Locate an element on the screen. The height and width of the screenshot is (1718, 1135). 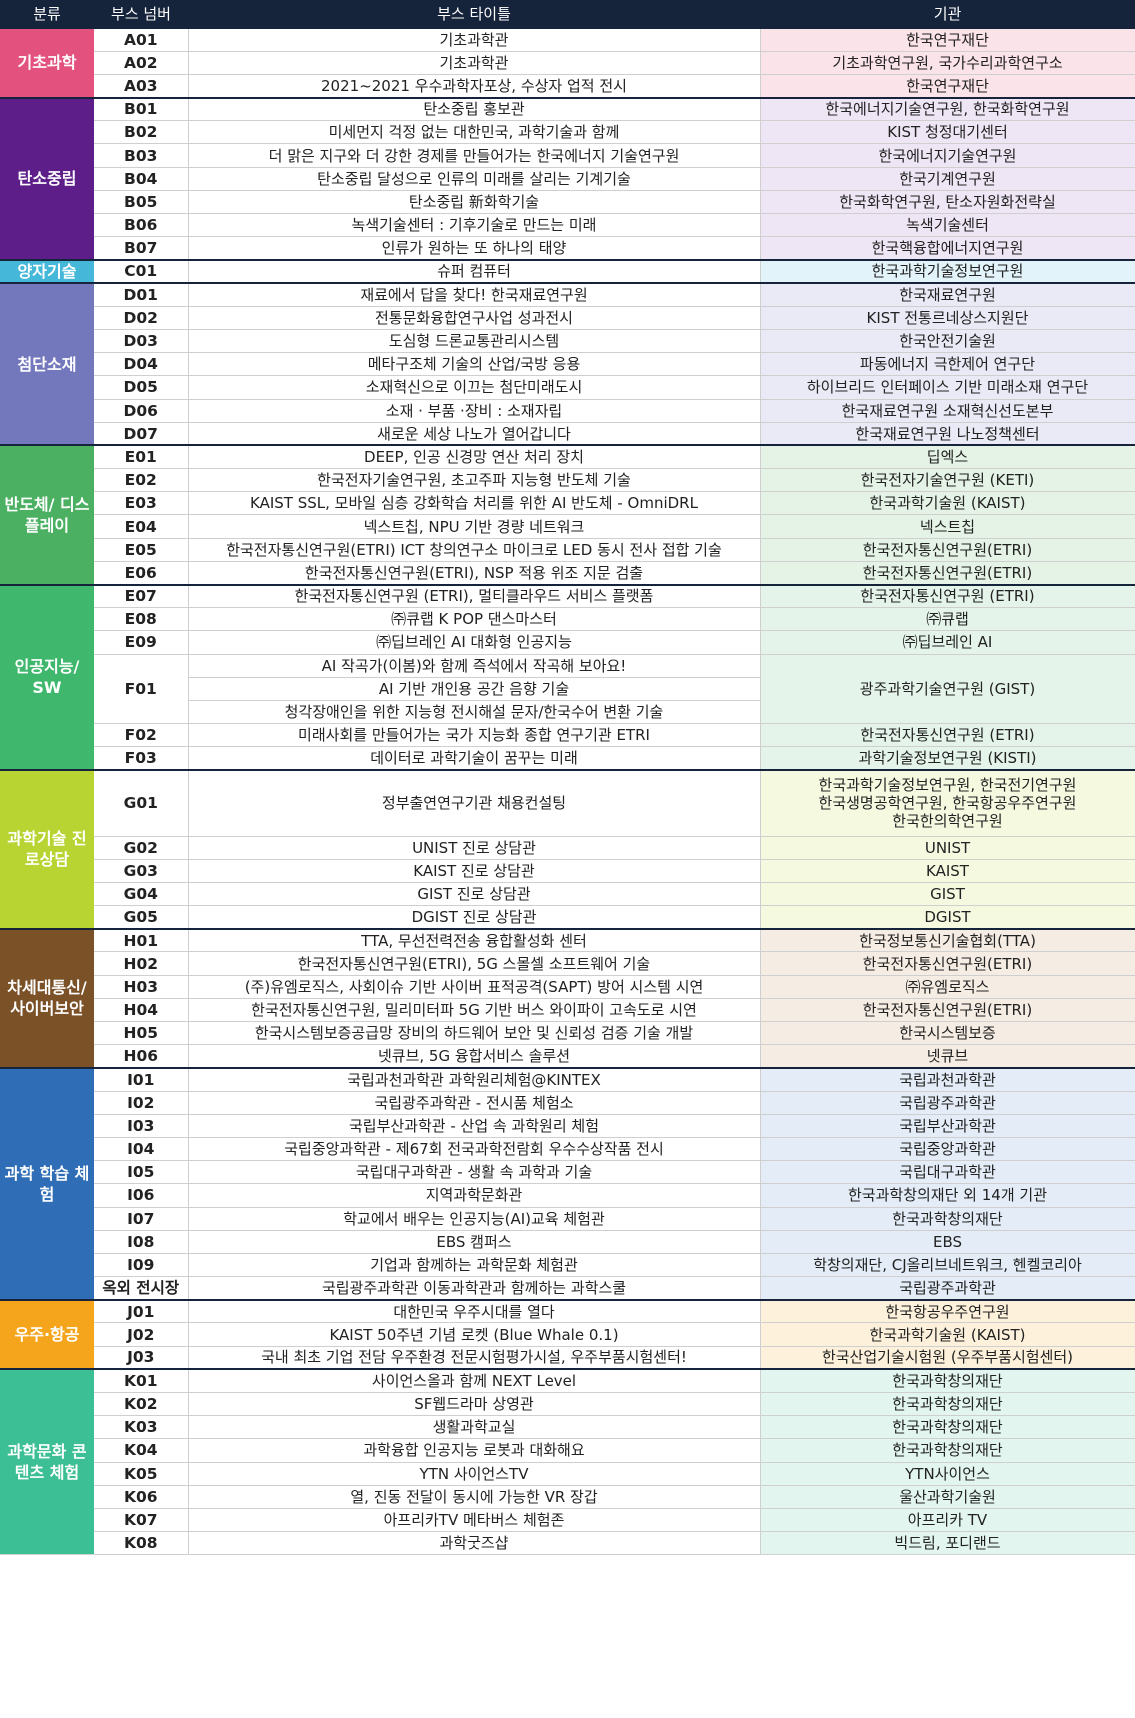
category-cell: 인공지능/ SW is located at coordinates (47, 677).